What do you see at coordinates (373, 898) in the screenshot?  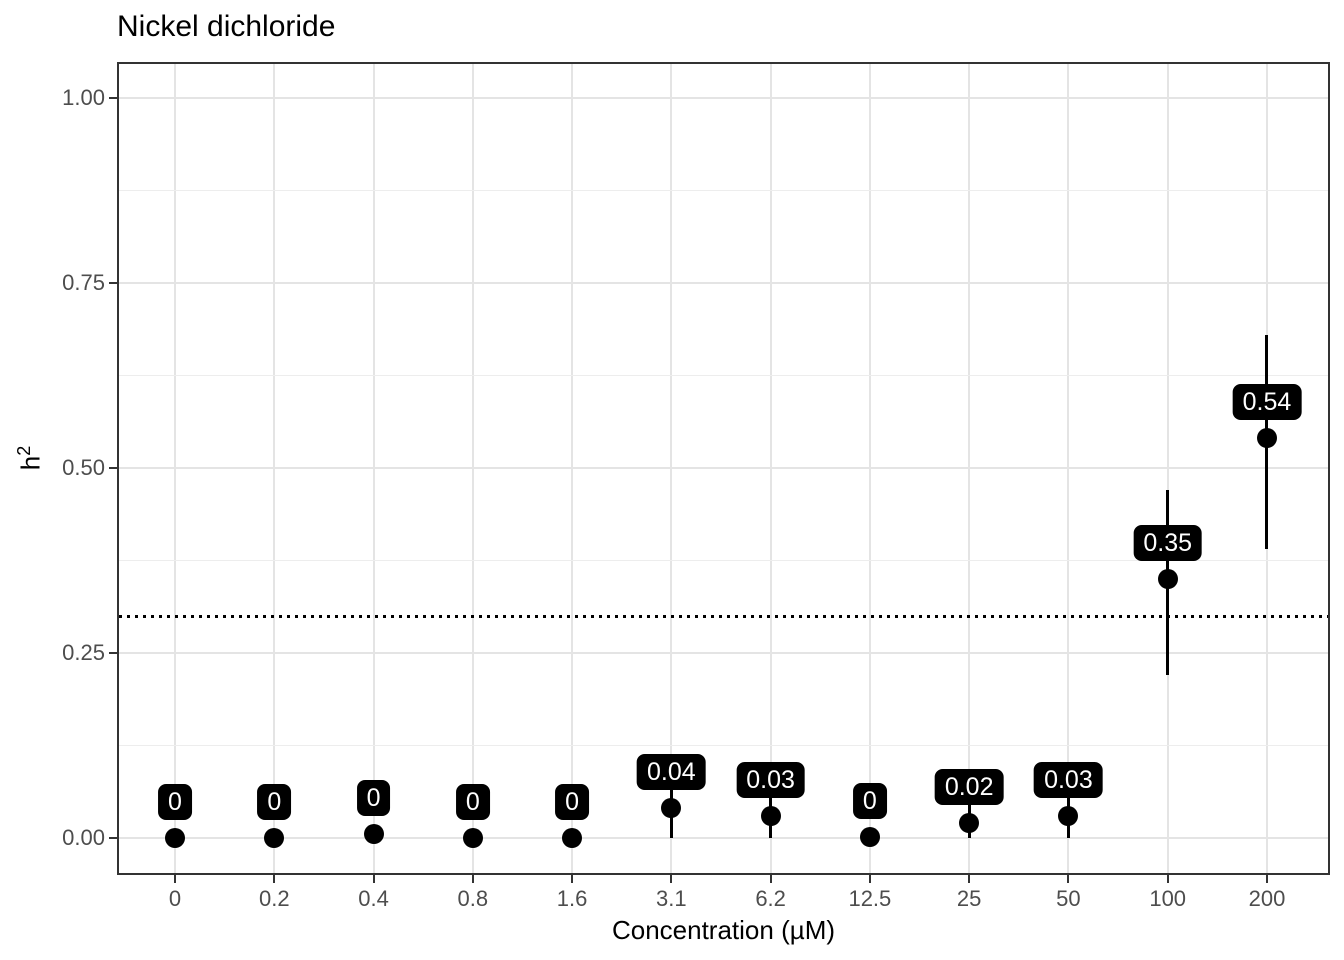 I see `x-axis-tick-label: 0.4` at bounding box center [373, 898].